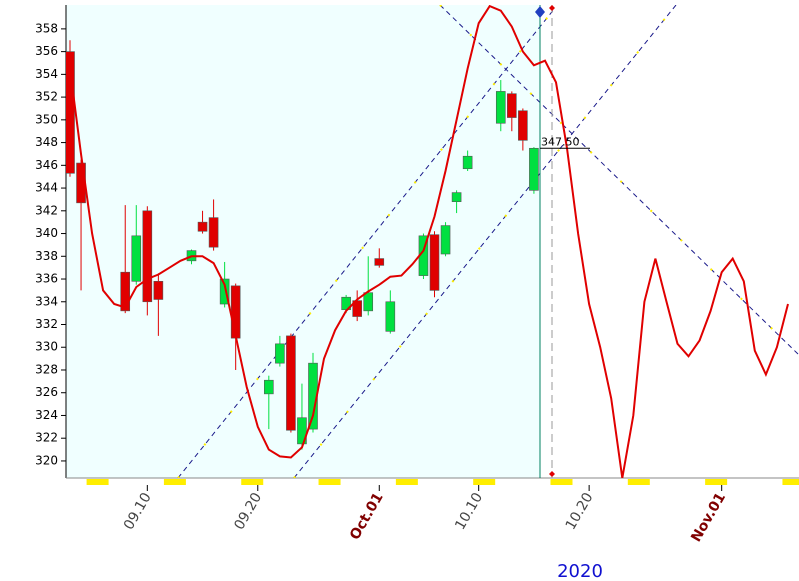  What do you see at coordinates (46, 165) in the screenshot?
I see `y-tick-label: 346` at bounding box center [46, 165].